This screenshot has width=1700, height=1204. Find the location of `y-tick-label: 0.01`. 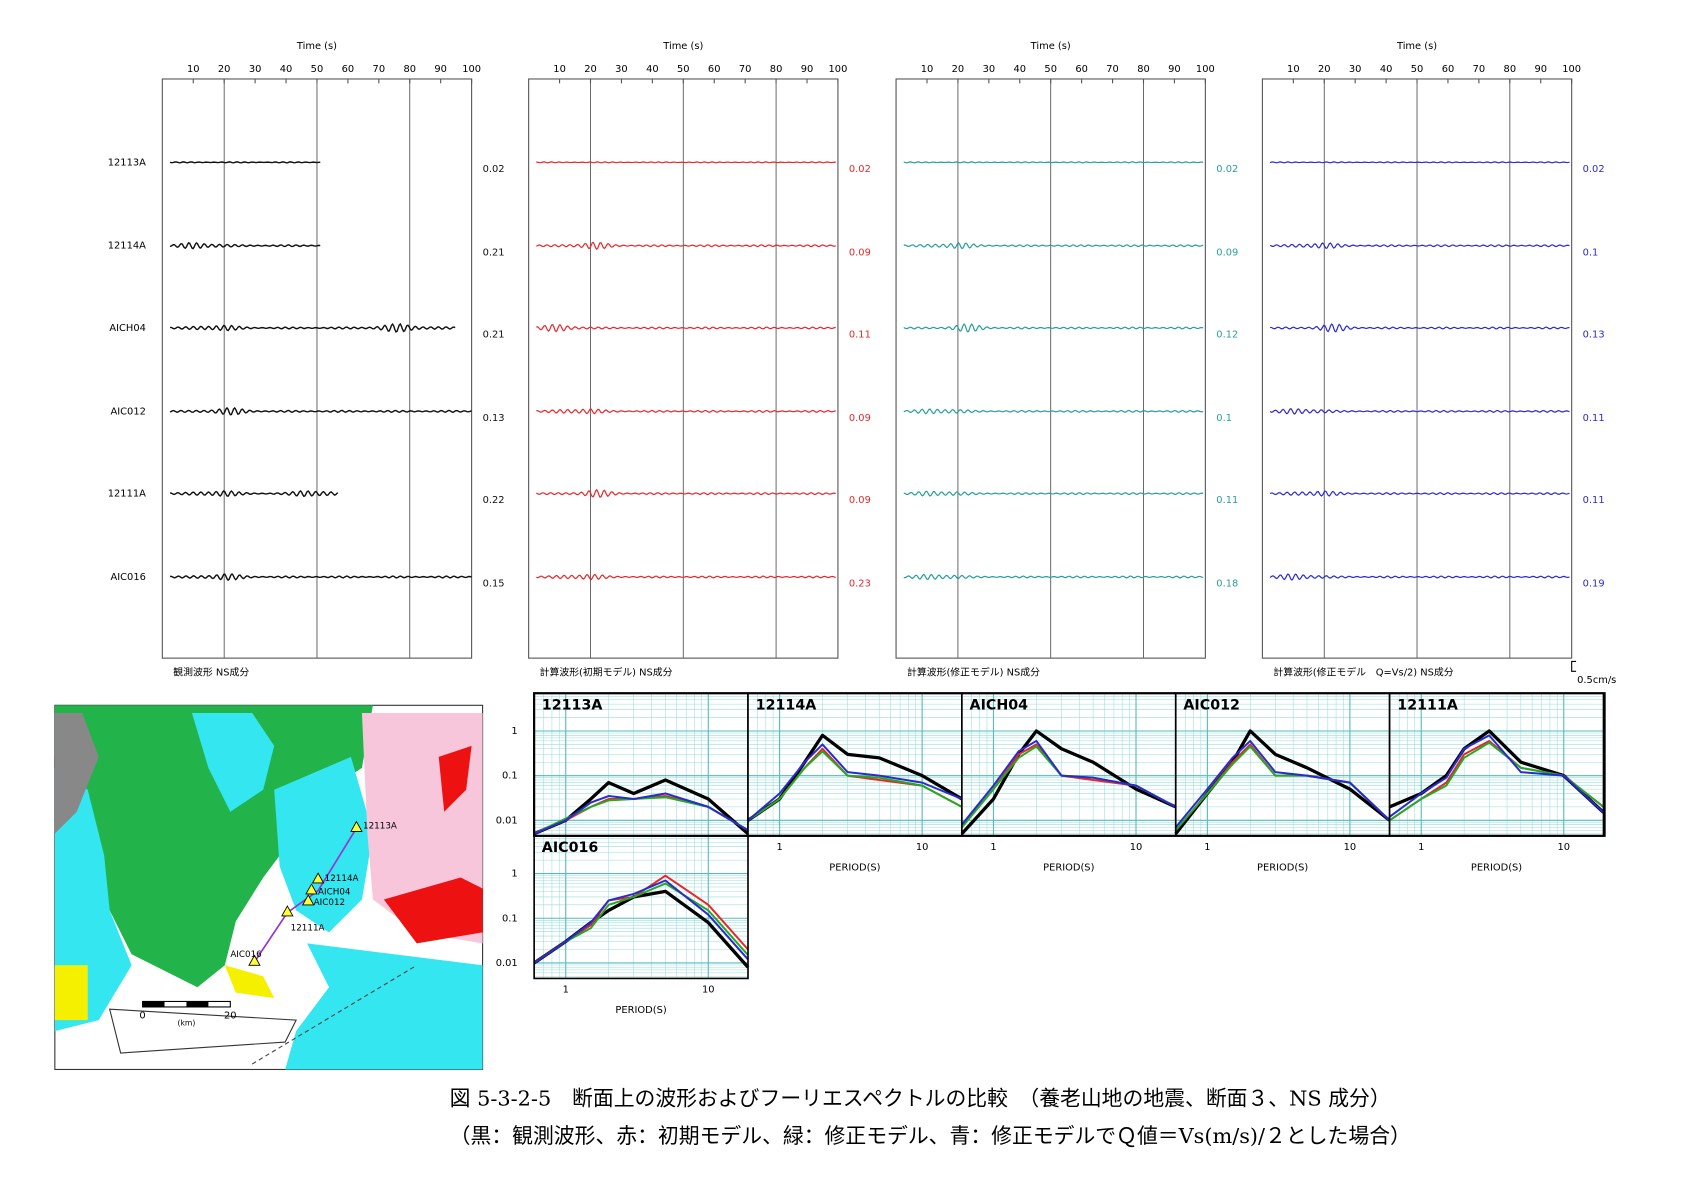

y-tick-label: 0.01 is located at coordinates (507, 963).